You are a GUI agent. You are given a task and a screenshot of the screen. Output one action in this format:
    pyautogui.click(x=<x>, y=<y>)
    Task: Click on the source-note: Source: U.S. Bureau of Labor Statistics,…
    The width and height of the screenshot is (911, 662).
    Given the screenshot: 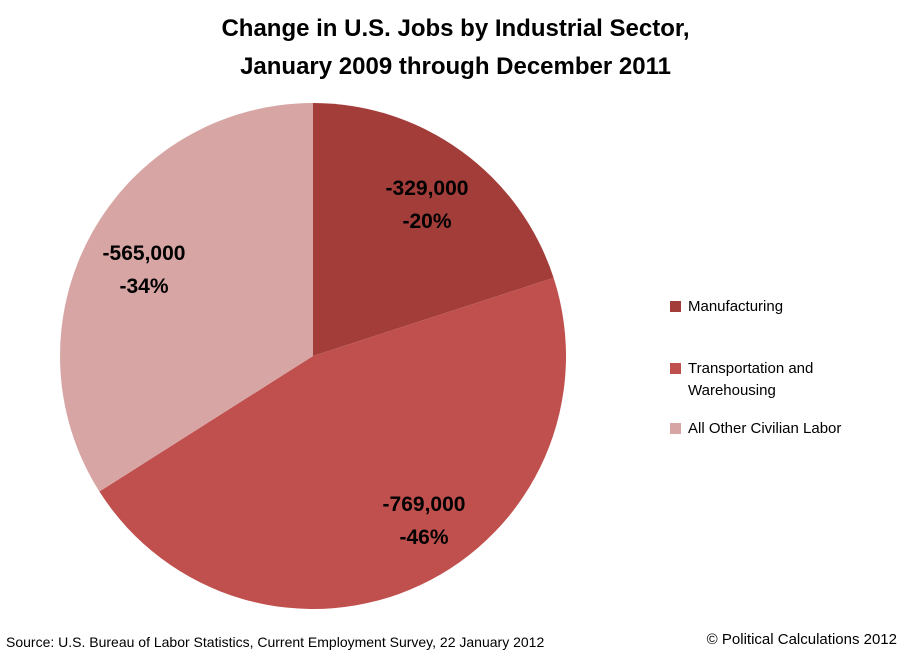 What is the action you would take?
    pyautogui.click(x=275, y=642)
    